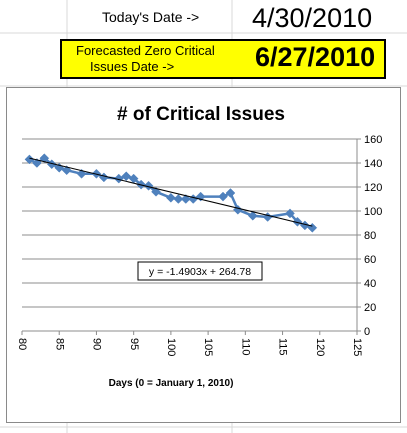 The width and height of the screenshot is (407, 433). What do you see at coordinates (97, 344) in the screenshot?
I see `x-tick-label: 90` at bounding box center [97, 344].